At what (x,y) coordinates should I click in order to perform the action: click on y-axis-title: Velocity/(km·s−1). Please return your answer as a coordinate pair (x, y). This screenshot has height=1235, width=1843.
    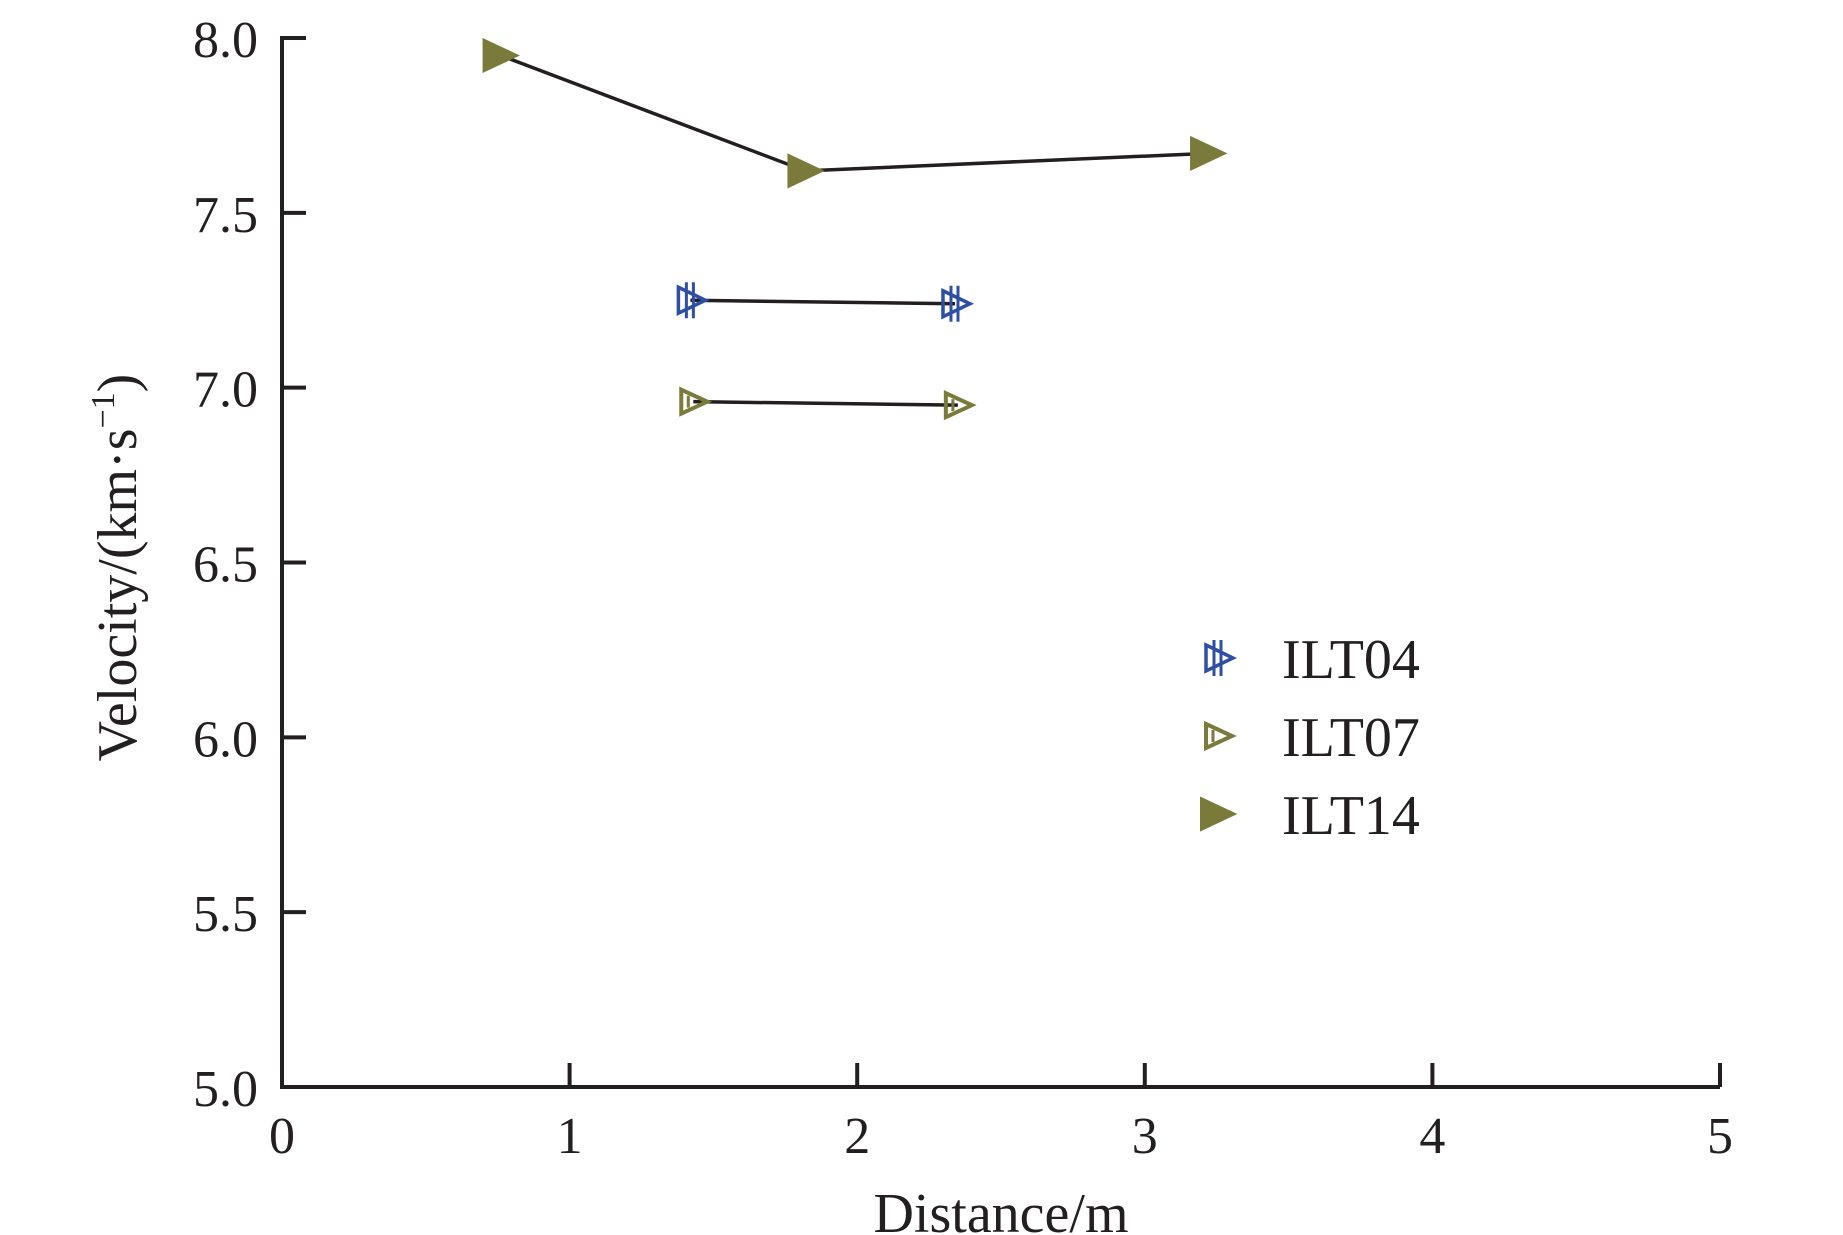
    Looking at the image, I should click on (117, 568).